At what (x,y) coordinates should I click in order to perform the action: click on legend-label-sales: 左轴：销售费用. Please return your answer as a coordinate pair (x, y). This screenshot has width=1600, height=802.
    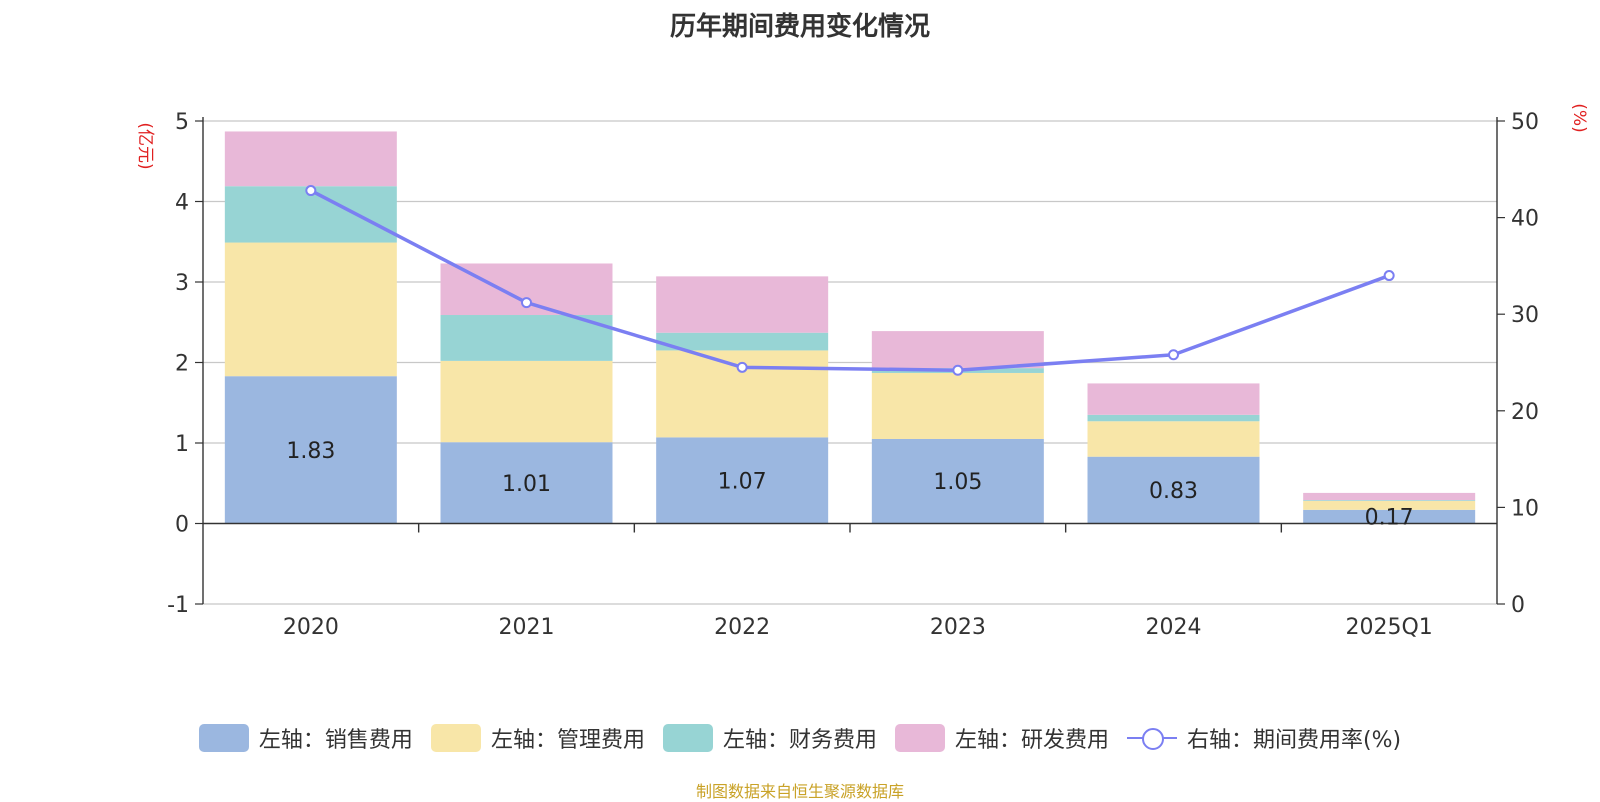
    Looking at the image, I should click on (335, 740).